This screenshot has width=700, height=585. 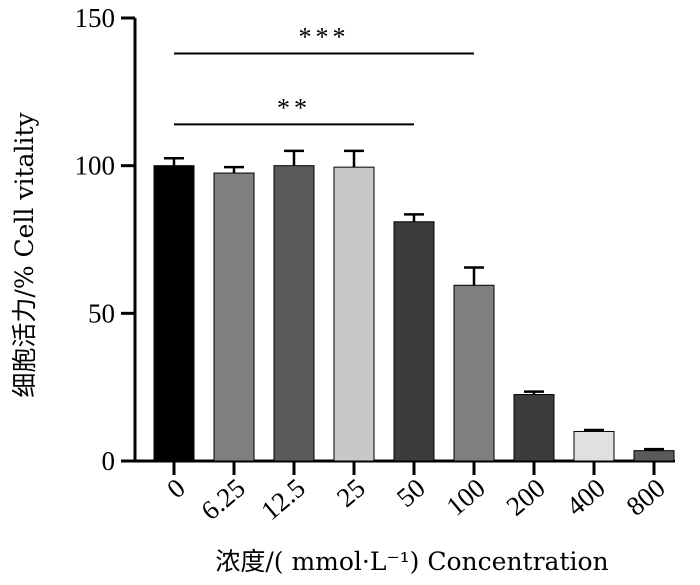 What do you see at coordinates (646, 497) in the screenshot?
I see `x-tick-label: 800` at bounding box center [646, 497].